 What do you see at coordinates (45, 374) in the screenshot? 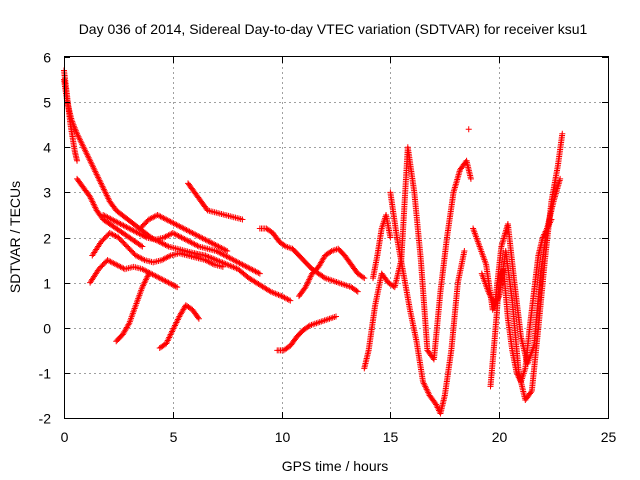
I see `y-tick-label: -1` at bounding box center [45, 374].